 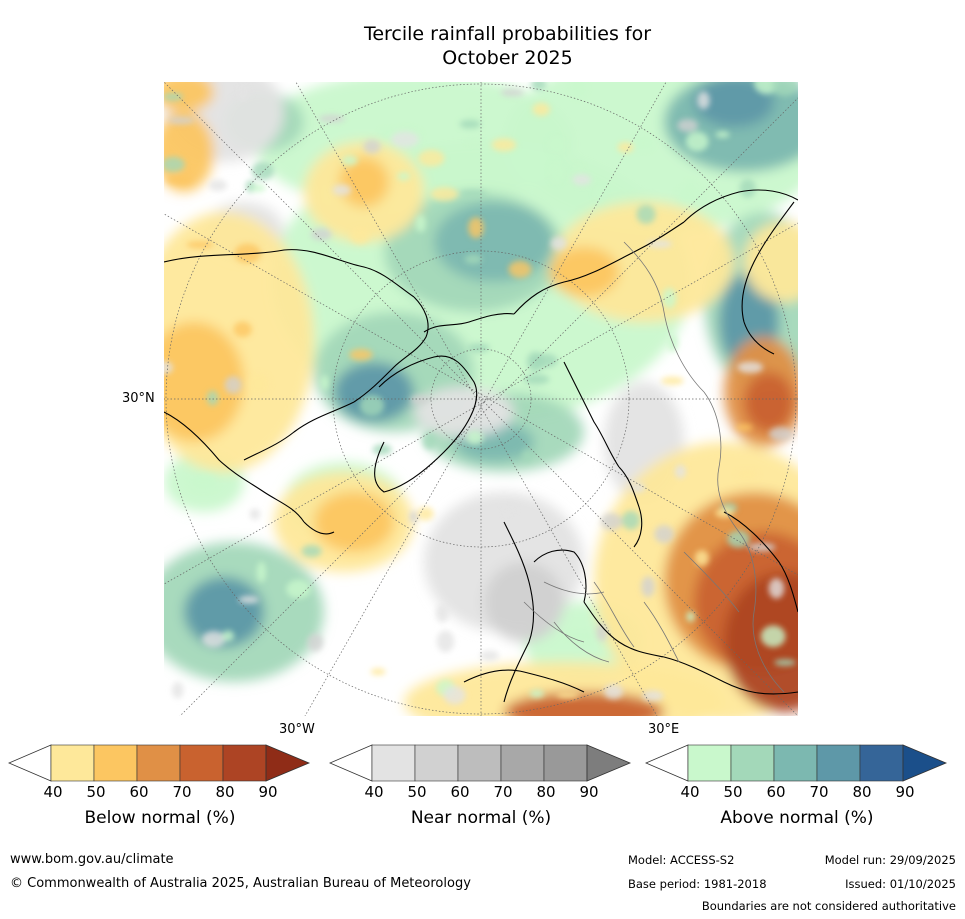 I want to click on colorbar-below-swatches, so click(x=159, y=763).